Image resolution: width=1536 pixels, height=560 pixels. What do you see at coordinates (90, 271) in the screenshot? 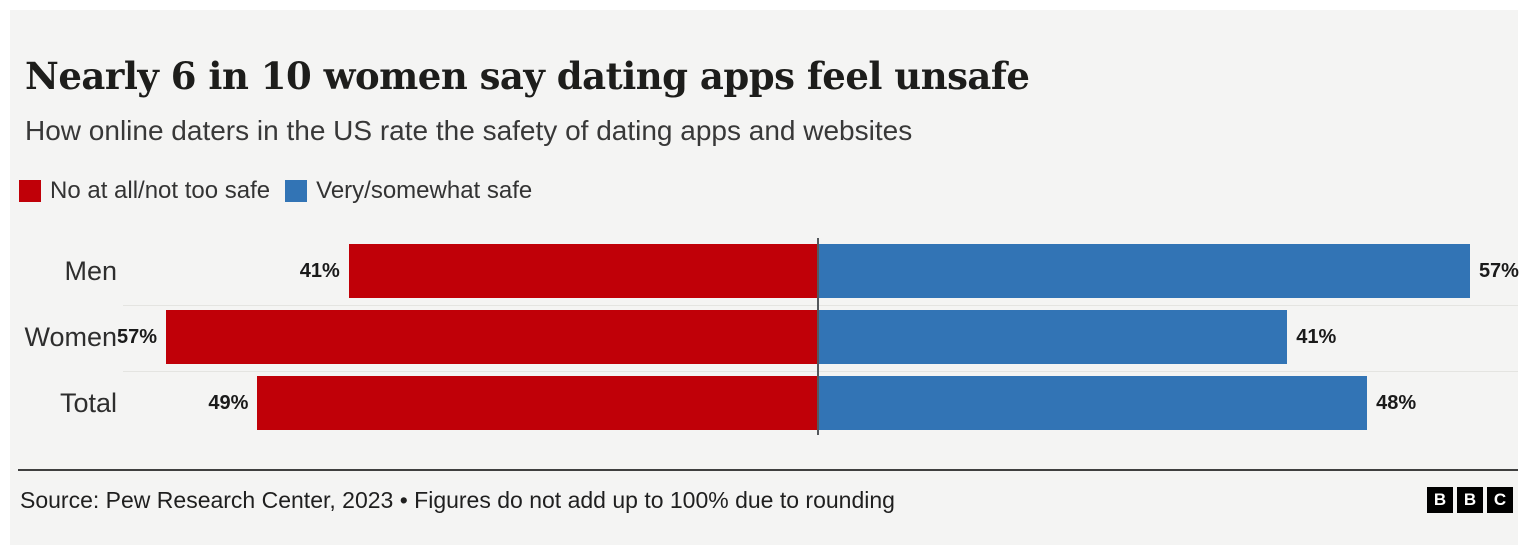
I see `row-label-men: Men` at bounding box center [90, 271].